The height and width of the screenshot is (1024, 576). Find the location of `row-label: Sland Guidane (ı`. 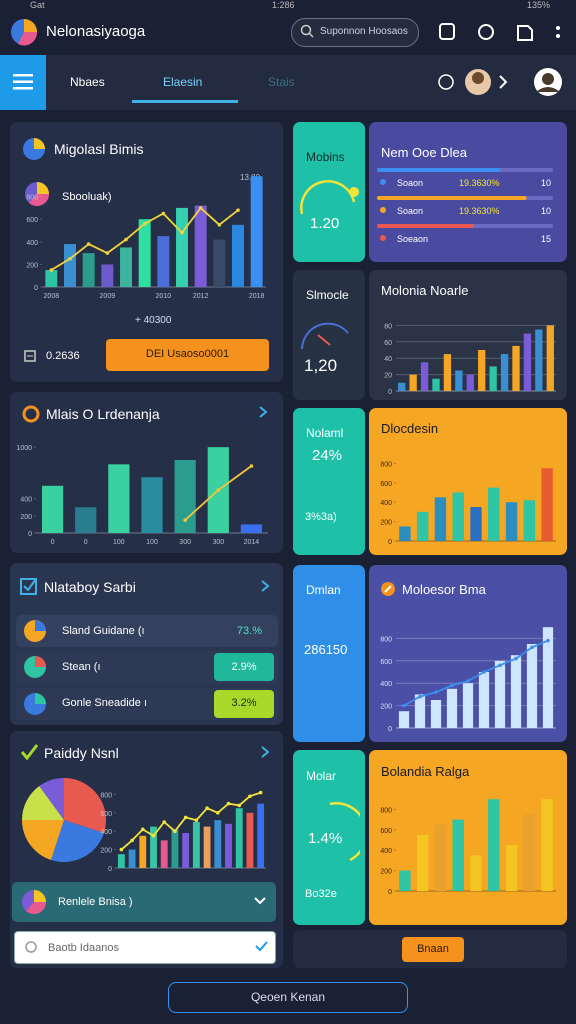

row-label: Sland Guidane (ı is located at coordinates (103, 631).